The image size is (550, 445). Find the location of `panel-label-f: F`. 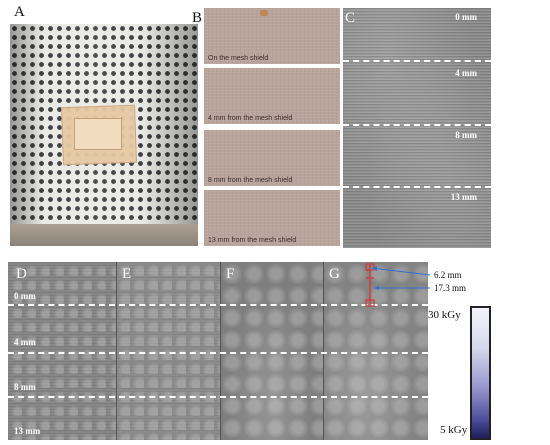

panel-label-f: F is located at coordinates (230, 274).